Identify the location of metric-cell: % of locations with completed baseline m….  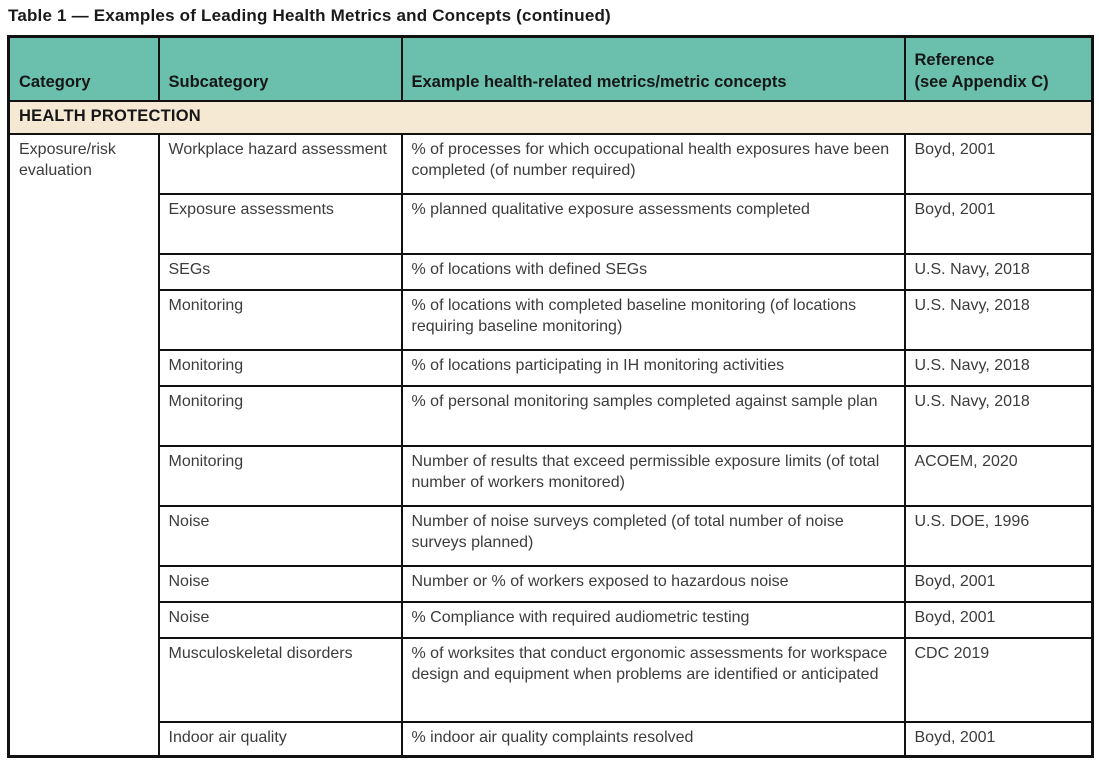
(653, 320).